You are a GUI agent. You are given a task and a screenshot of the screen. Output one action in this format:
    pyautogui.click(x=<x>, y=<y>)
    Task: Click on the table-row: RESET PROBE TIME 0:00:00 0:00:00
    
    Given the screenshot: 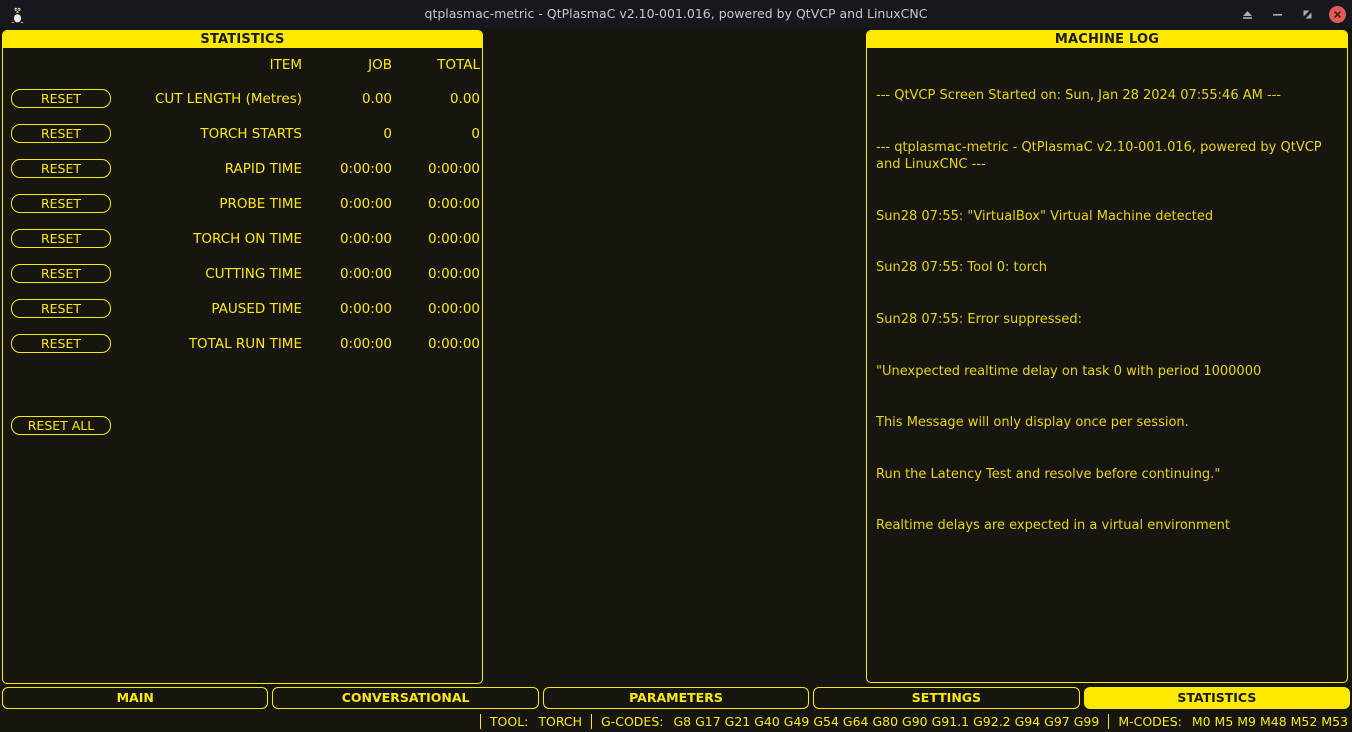 What is the action you would take?
    pyautogui.click(x=242, y=204)
    